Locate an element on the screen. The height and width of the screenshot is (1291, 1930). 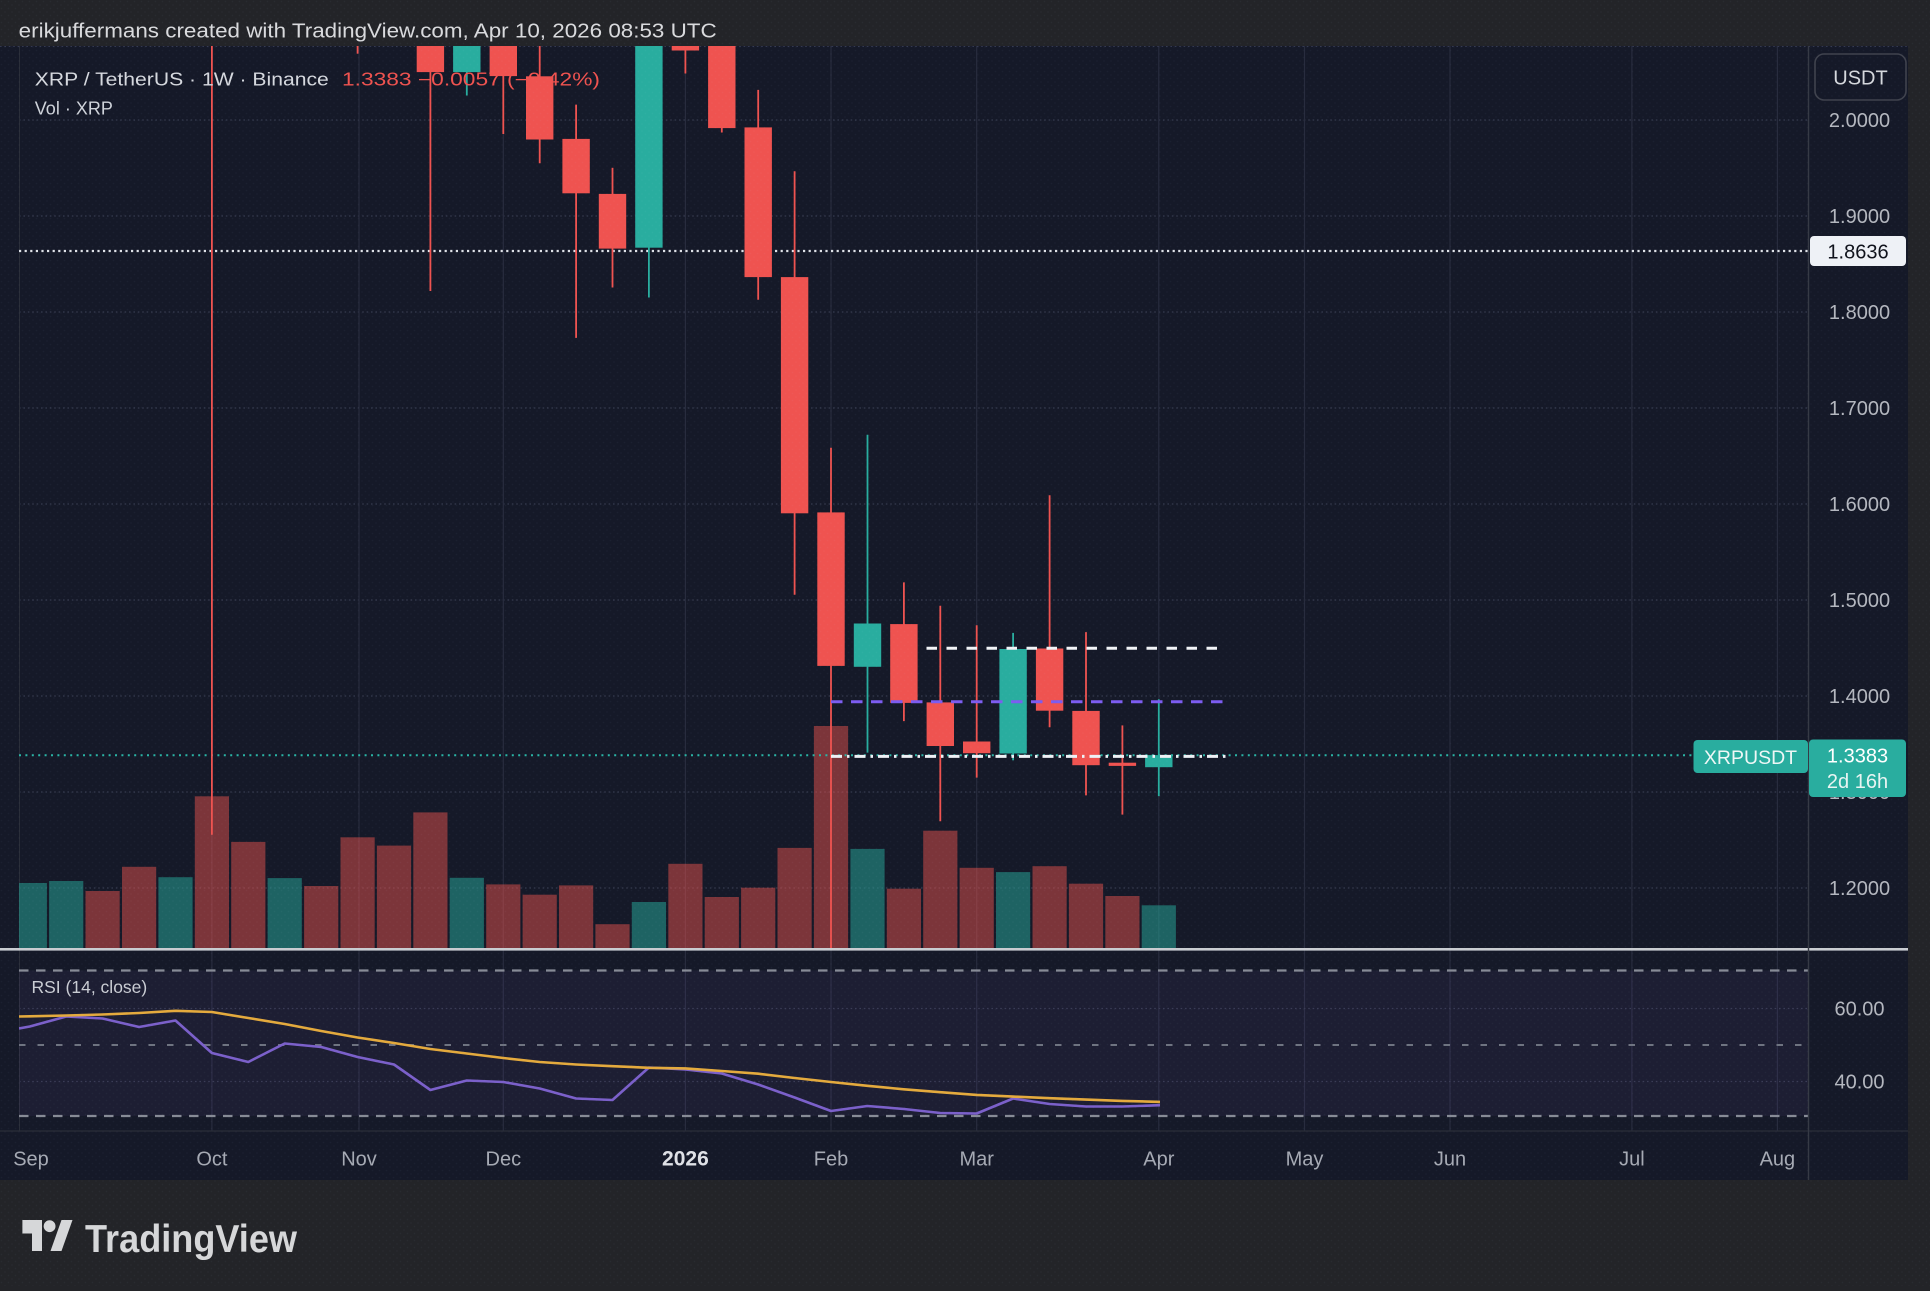
svg-text: Aug is located at coordinates (1778, 1160).